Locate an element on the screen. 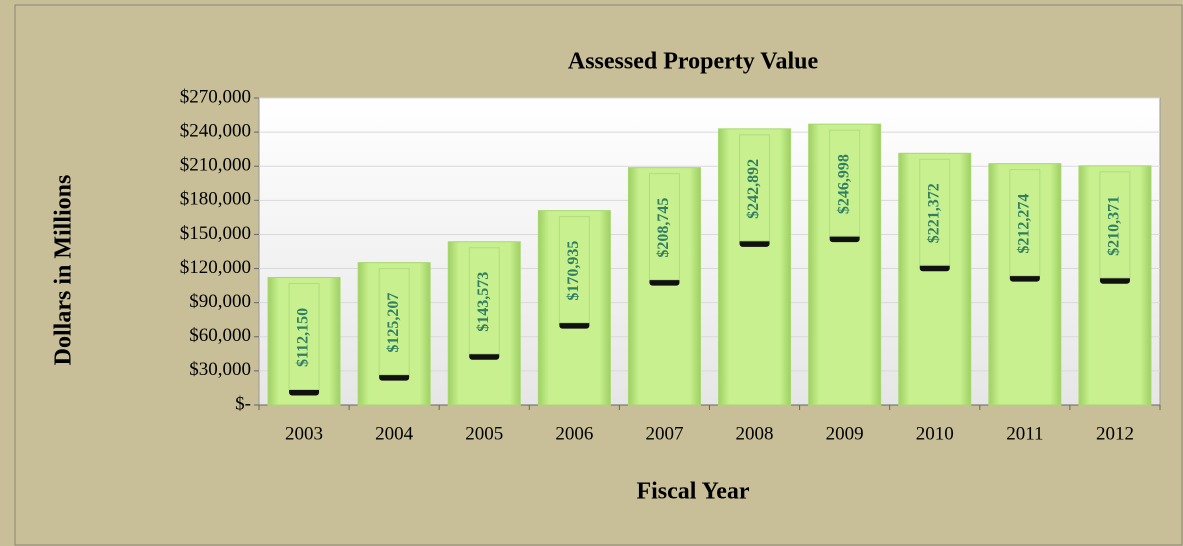 This screenshot has height=546, width=1183. x-tick-label: 2009 is located at coordinates (845, 433).